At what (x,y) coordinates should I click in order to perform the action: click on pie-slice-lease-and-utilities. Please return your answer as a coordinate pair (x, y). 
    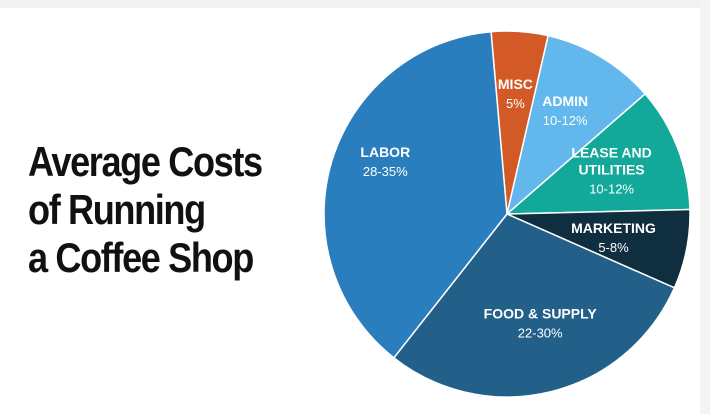
    Looking at the image, I should click on (597, 153).